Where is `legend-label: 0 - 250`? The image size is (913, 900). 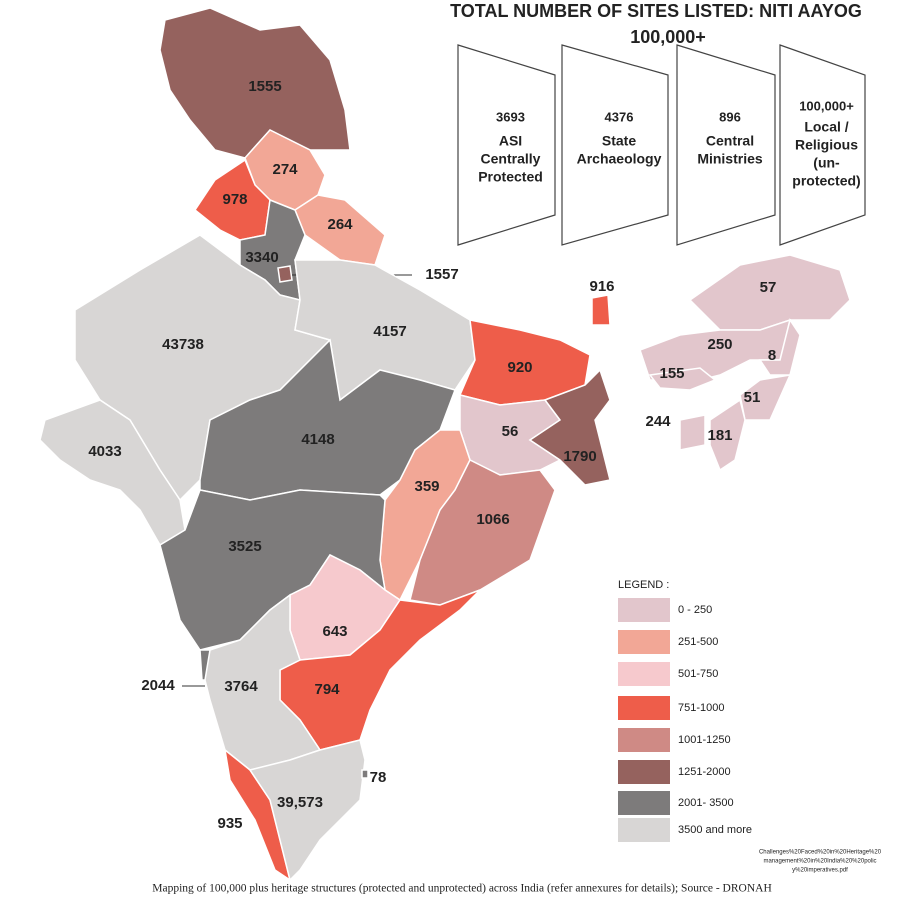 legend-label: 0 - 250 is located at coordinates (695, 610).